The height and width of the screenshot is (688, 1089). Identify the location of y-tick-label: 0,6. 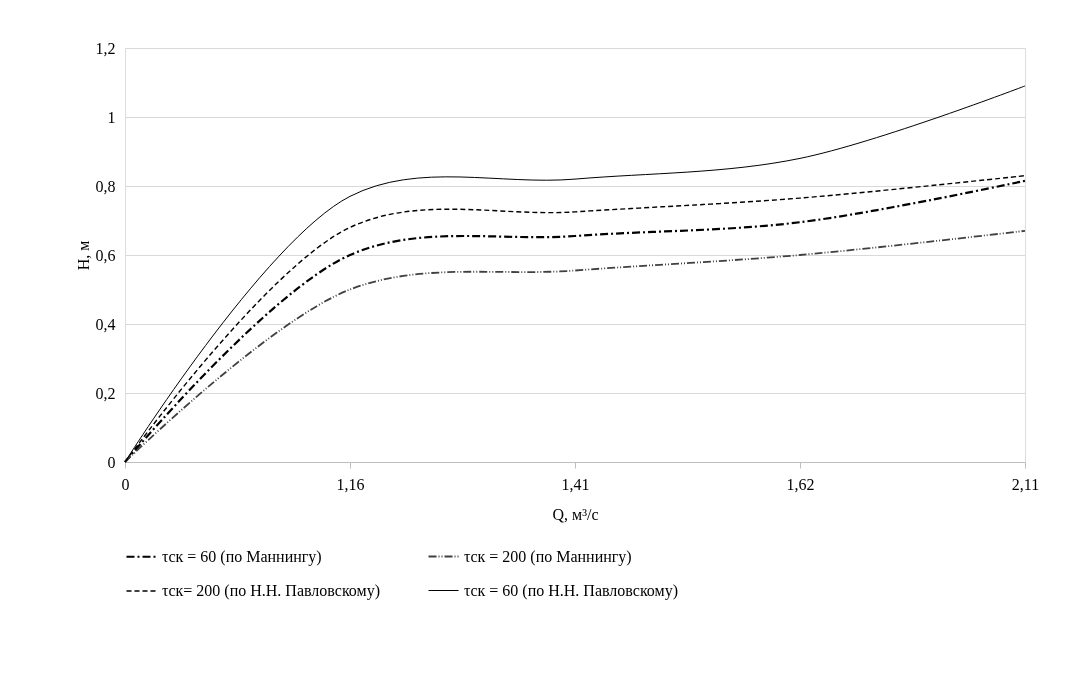
(105, 255).